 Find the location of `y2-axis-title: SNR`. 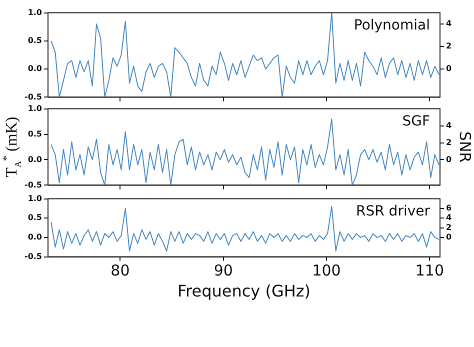

y2-axis-title: SNR is located at coordinates (465, 147).